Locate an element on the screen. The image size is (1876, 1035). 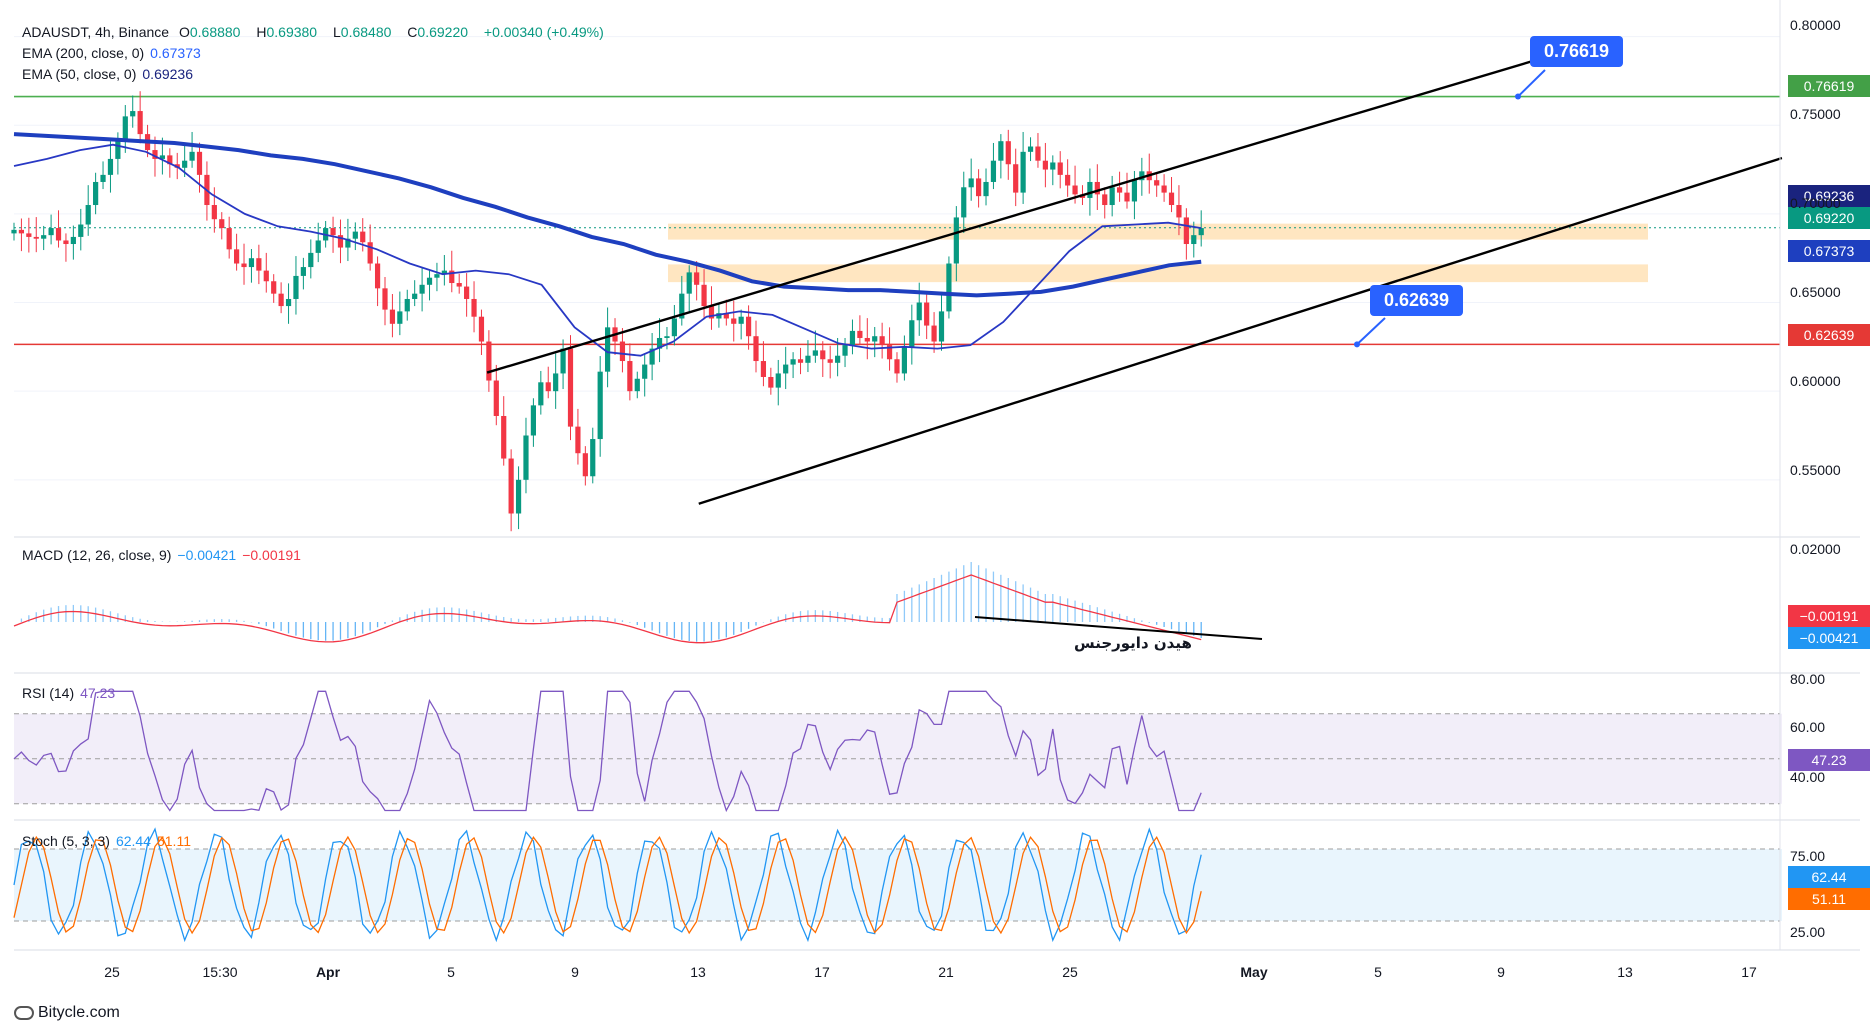
last-price-tag: 0.69220 is located at coordinates (1829, 218).